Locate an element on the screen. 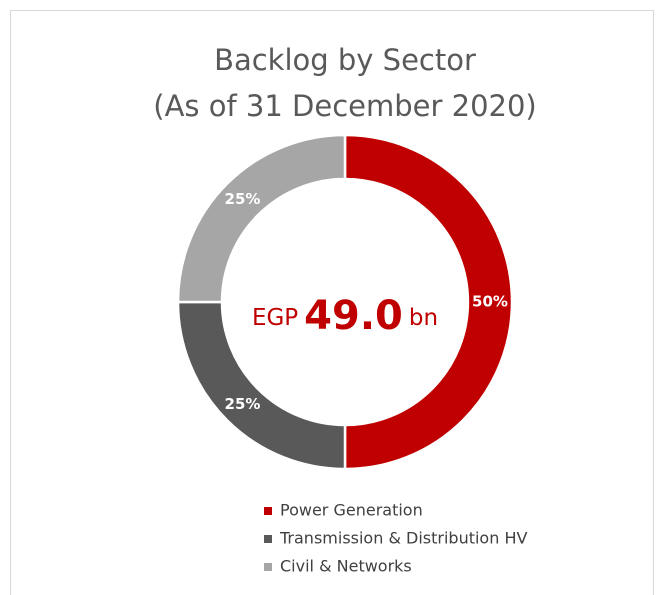  chart-subtitle: (As of 31 December 2020) is located at coordinates (345, 106).